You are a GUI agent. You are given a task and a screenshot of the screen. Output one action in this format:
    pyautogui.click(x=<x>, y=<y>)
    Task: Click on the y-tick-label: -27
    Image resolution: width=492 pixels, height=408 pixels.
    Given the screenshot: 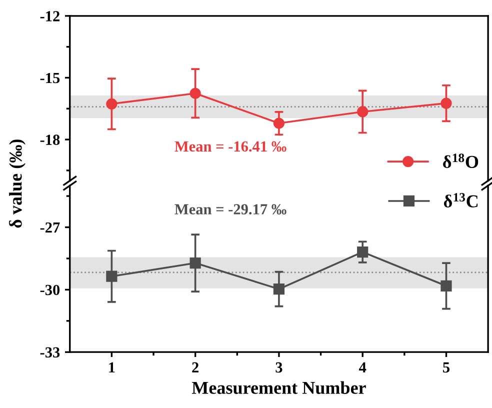 What is the action you would take?
    pyautogui.click(x=50, y=227)
    